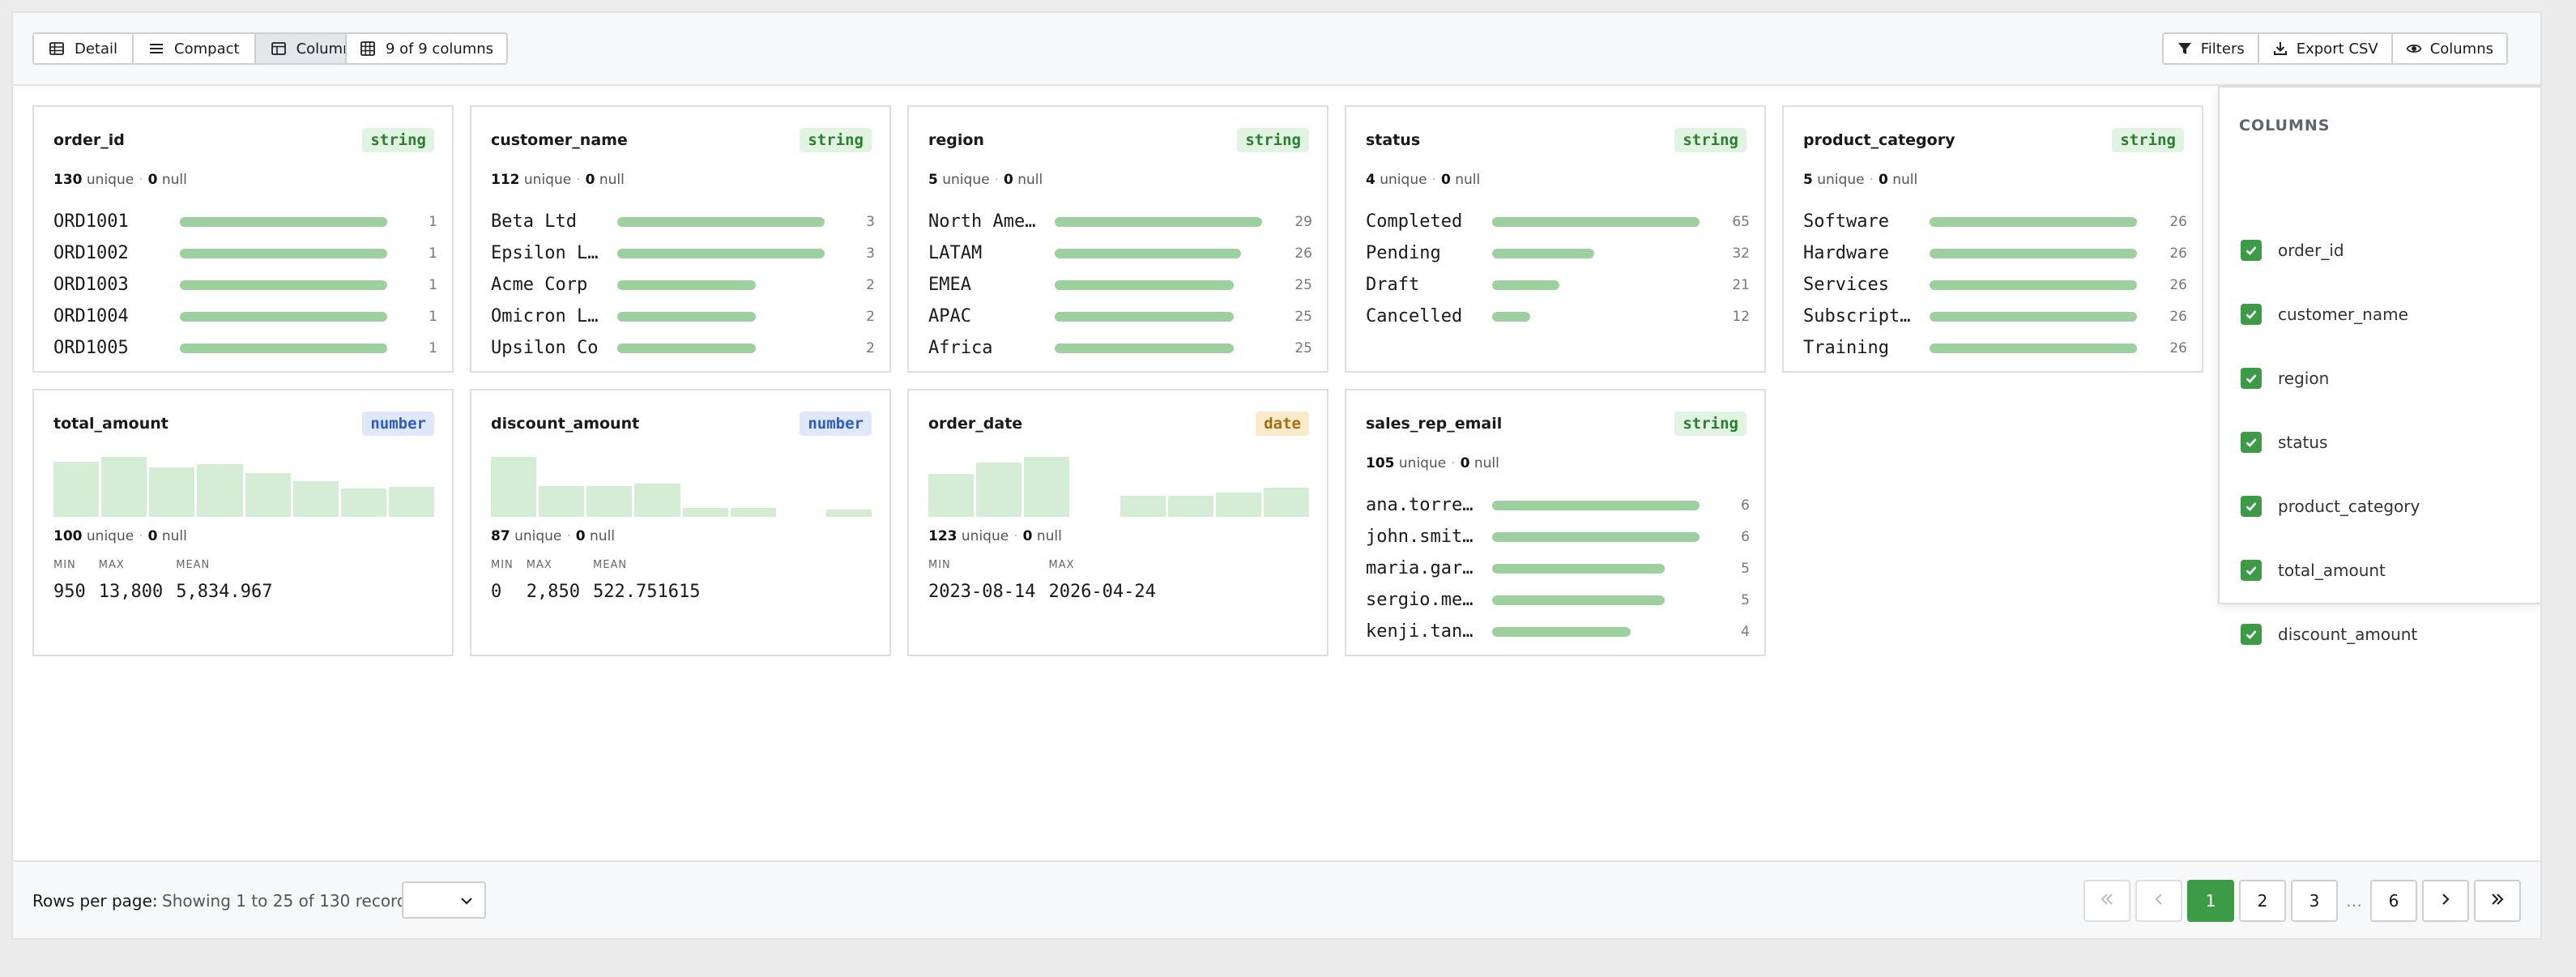  What do you see at coordinates (91, 316) in the screenshot?
I see `top-value-label: ORD1004` at bounding box center [91, 316].